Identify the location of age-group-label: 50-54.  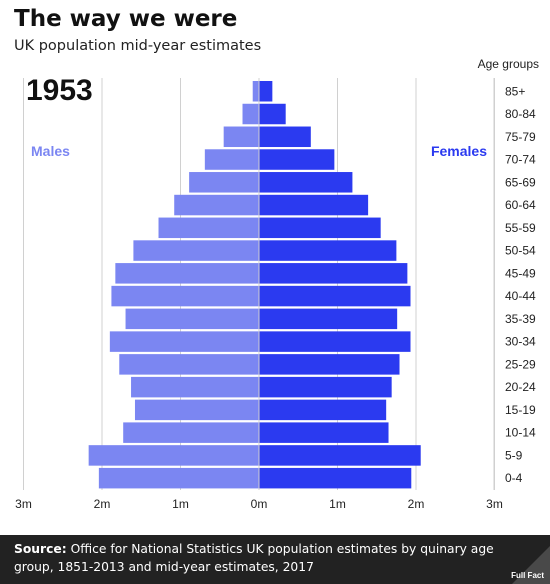
(520, 251).